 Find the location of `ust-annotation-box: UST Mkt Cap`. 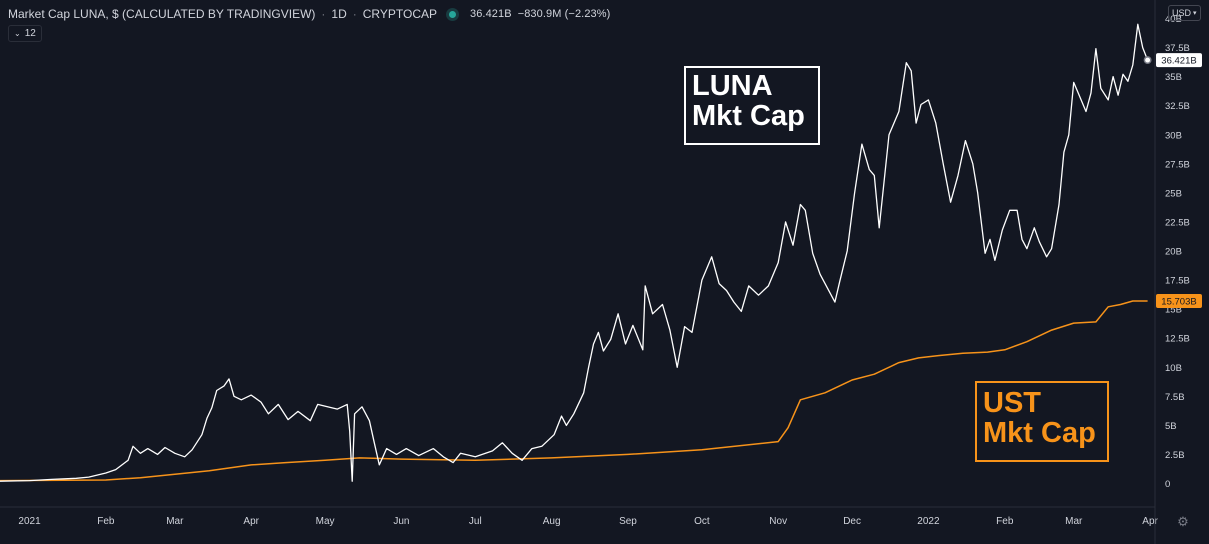

ust-annotation-box: UST Mkt Cap is located at coordinates (1042, 421).